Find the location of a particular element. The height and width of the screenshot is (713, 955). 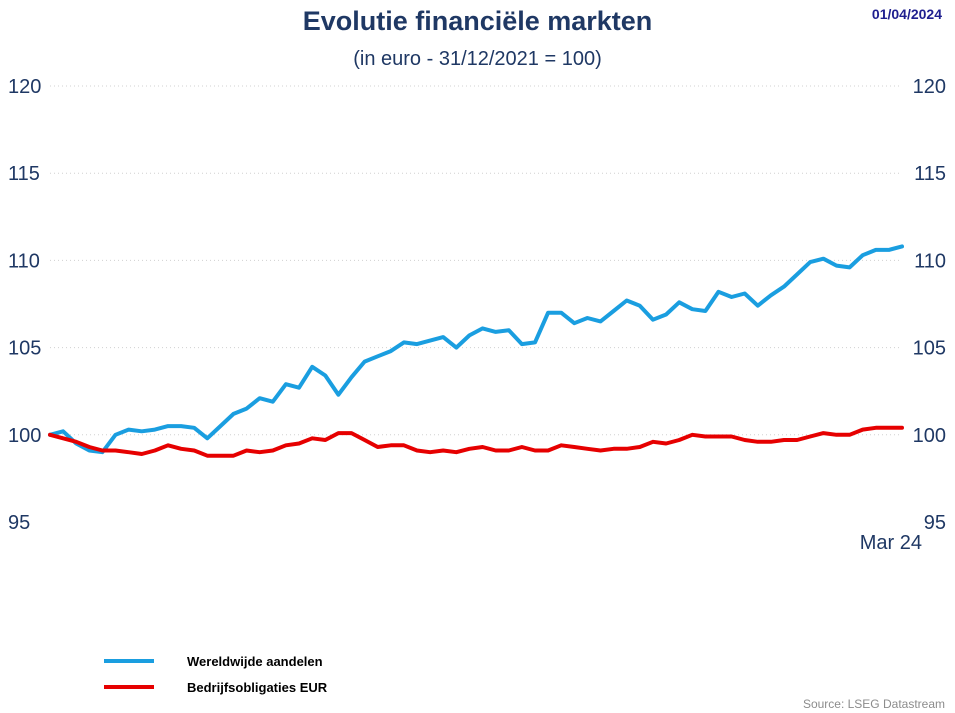

legend-item-equities: Wereldwijde aandelen is located at coordinates (215, 661).